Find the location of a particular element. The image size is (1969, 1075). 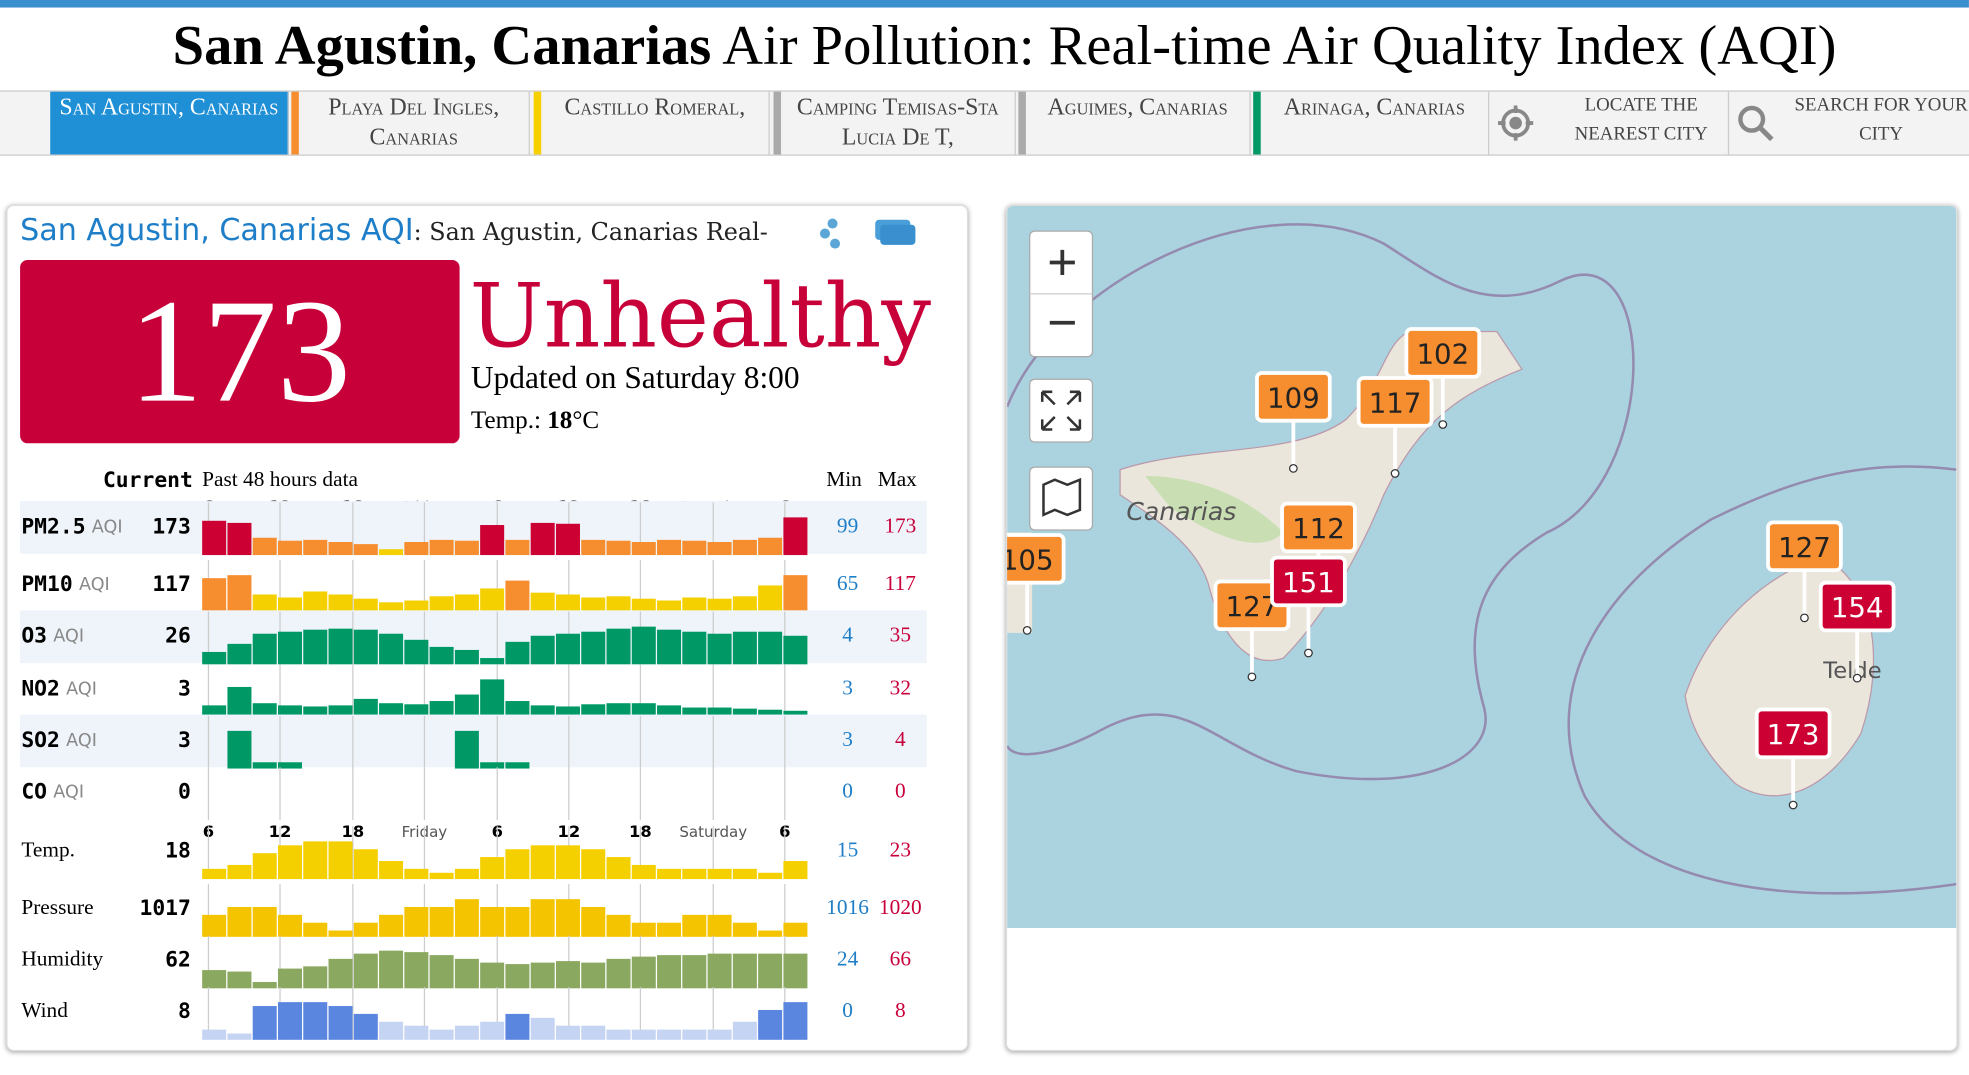

city-tab: Playa Del Ingles, Canarias is located at coordinates (410, 123).